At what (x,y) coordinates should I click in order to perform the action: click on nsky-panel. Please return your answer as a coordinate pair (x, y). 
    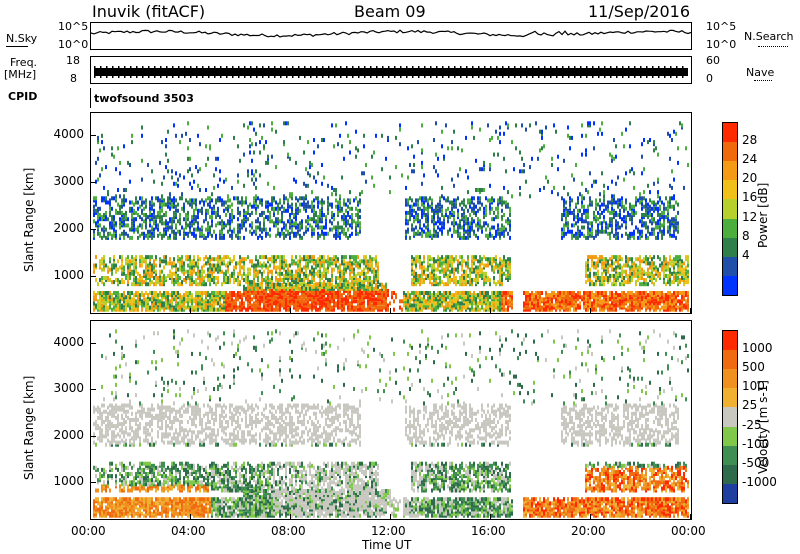
    Looking at the image, I should click on (391, 36).